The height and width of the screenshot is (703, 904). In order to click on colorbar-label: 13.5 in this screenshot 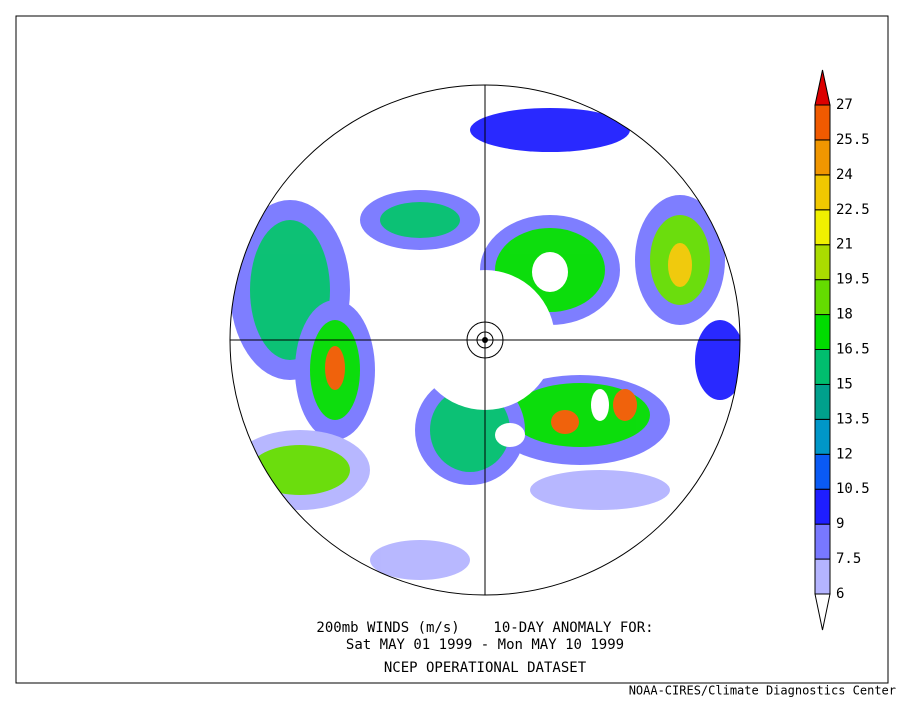, I will do `click(853, 419)`.